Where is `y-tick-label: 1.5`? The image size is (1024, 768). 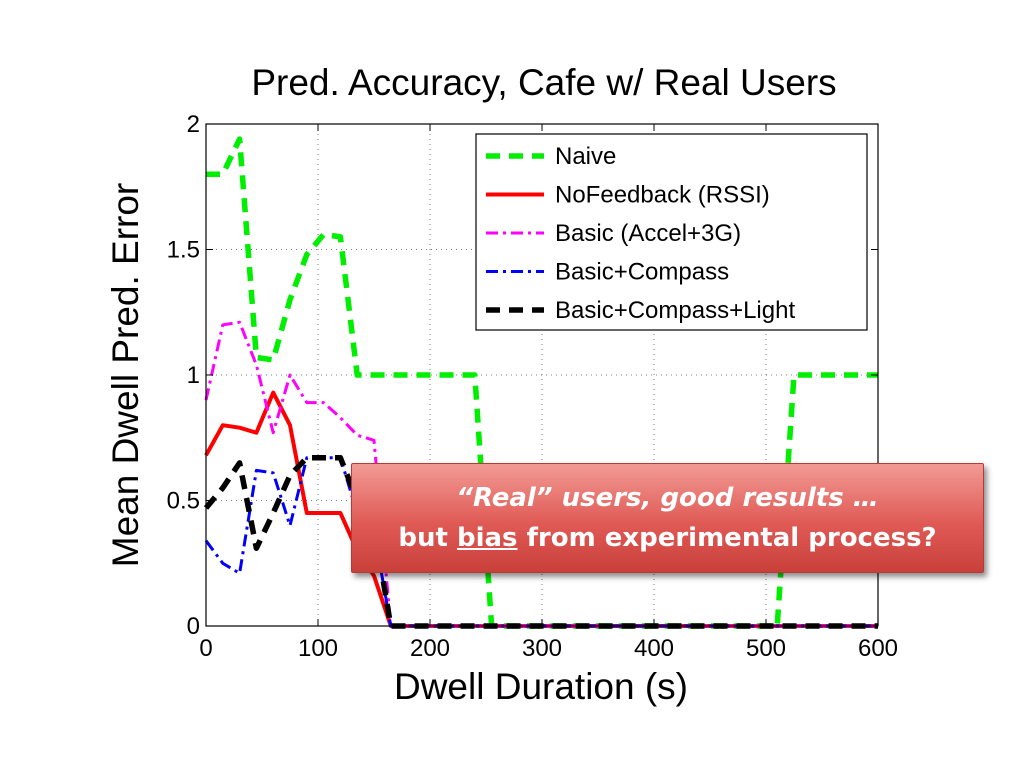
y-tick-label: 1.5 is located at coordinates (183, 250).